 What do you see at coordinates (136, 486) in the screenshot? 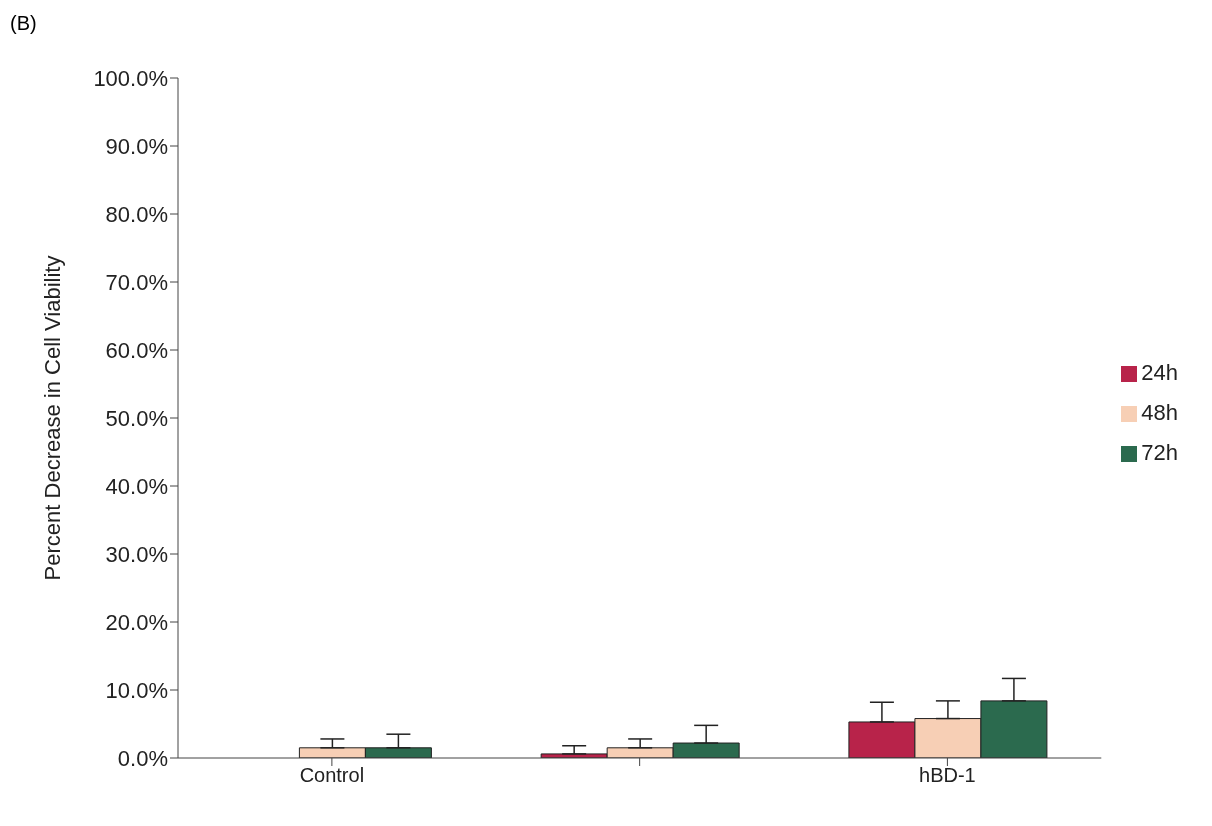
I see `y-tick-label: 40.0%` at bounding box center [136, 486].